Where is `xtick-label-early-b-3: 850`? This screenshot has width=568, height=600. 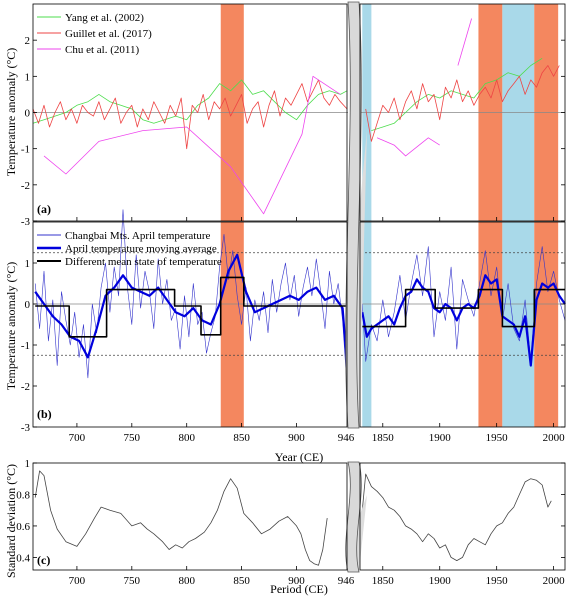
xtick-label-early-b-3: 850 is located at coordinates (241, 438).